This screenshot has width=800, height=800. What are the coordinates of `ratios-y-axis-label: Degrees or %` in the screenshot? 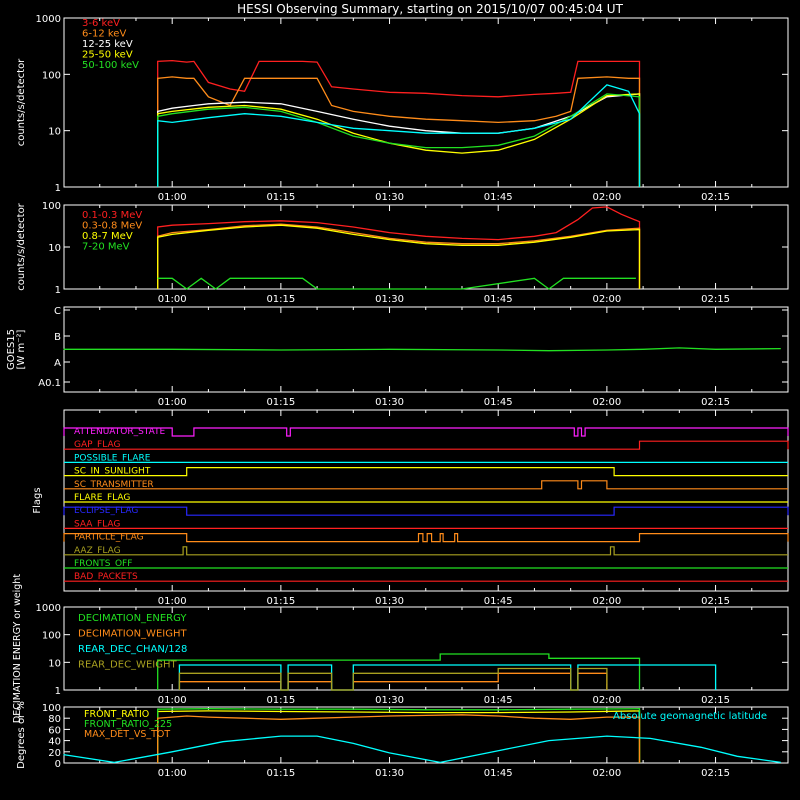 It's located at (21, 735).